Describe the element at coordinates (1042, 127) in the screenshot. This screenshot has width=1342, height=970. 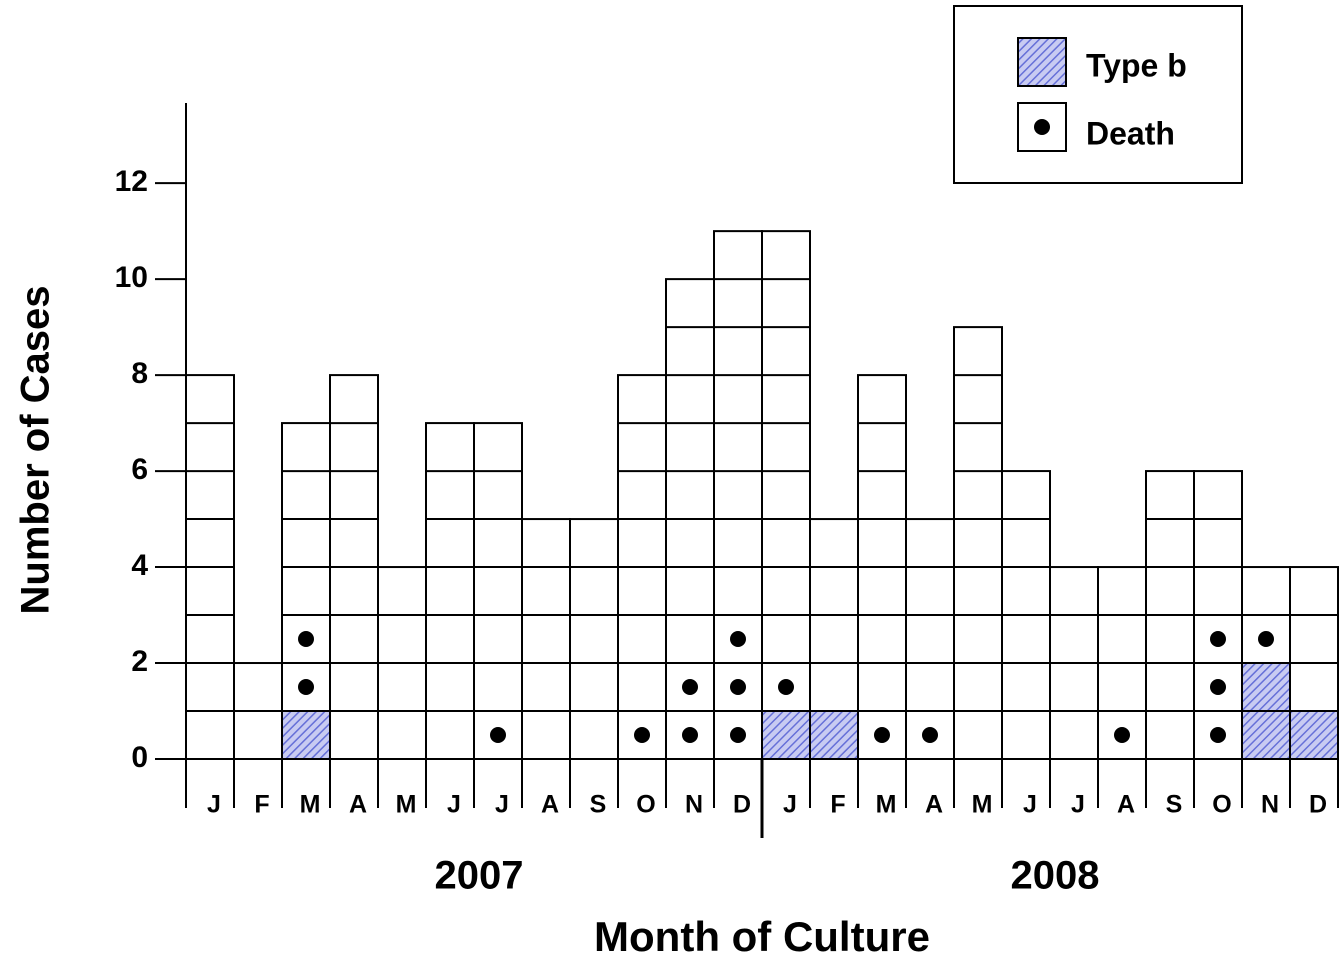
I see `legend-dot` at that location.